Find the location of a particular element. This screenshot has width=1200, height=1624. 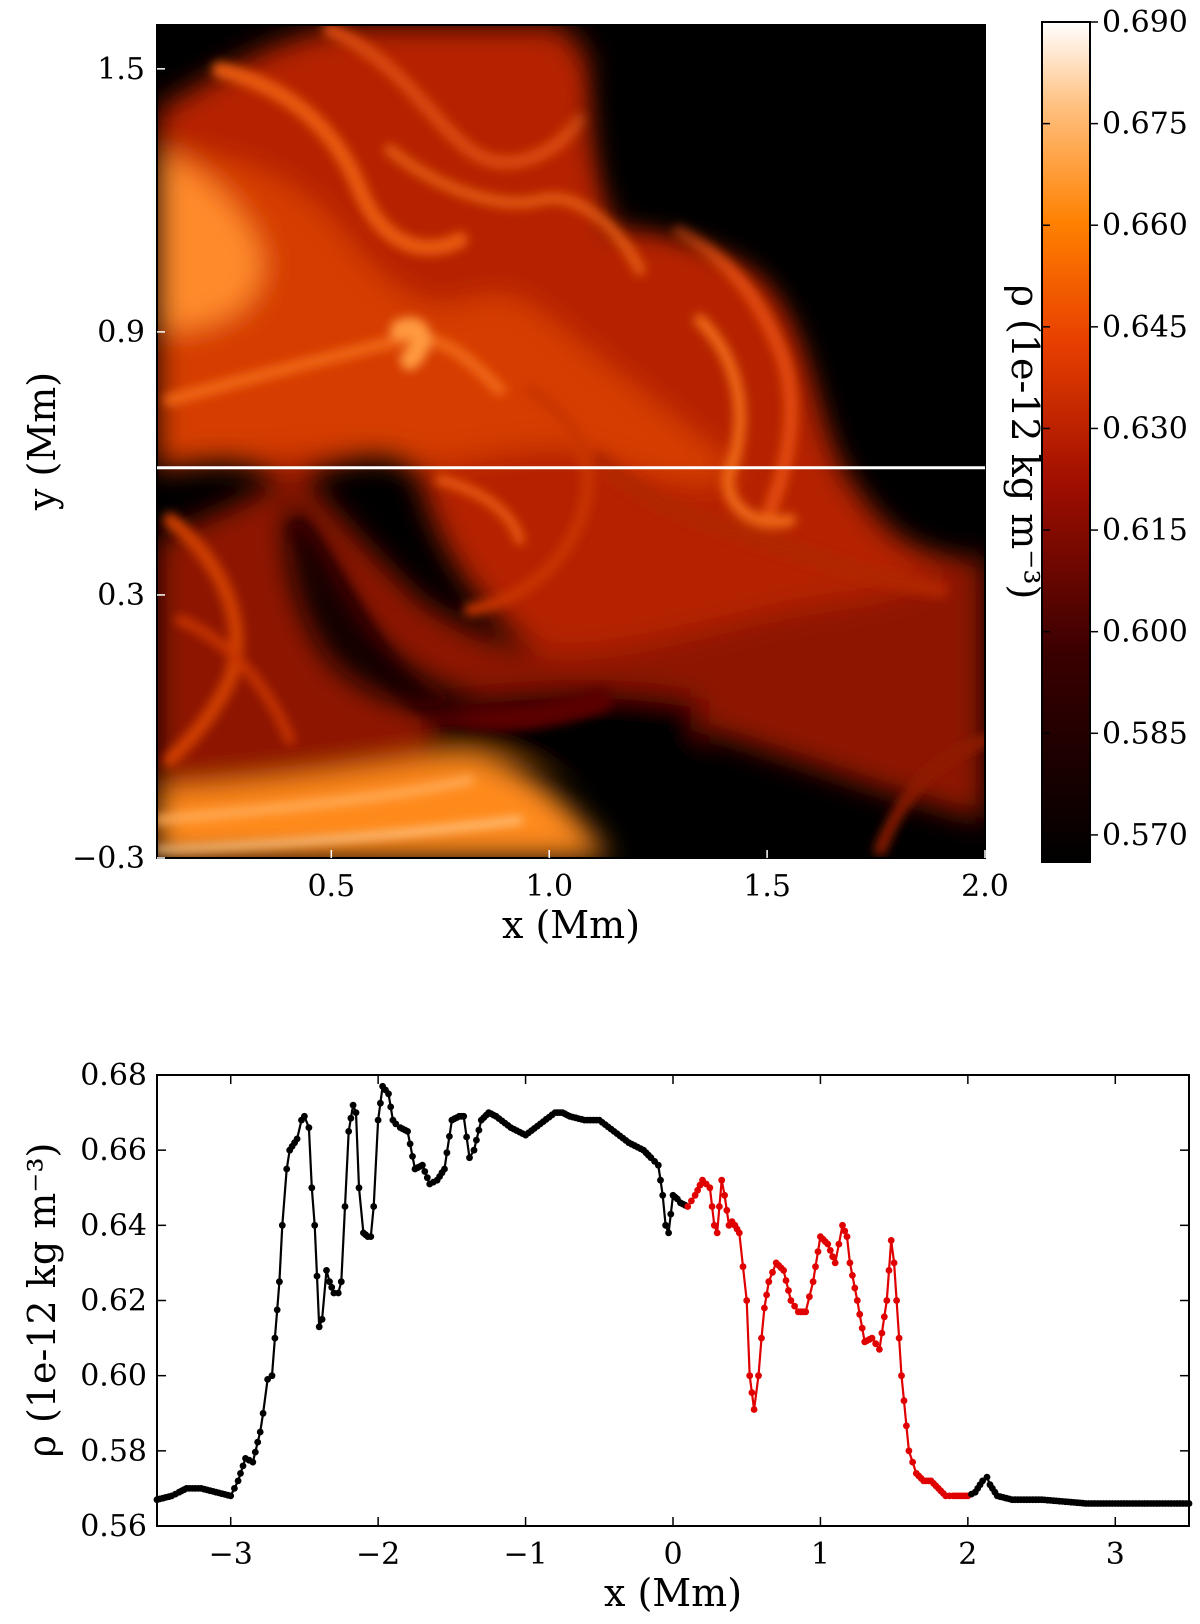

colorbar-tick-label: 0.690 is located at coordinates (1145, 22).